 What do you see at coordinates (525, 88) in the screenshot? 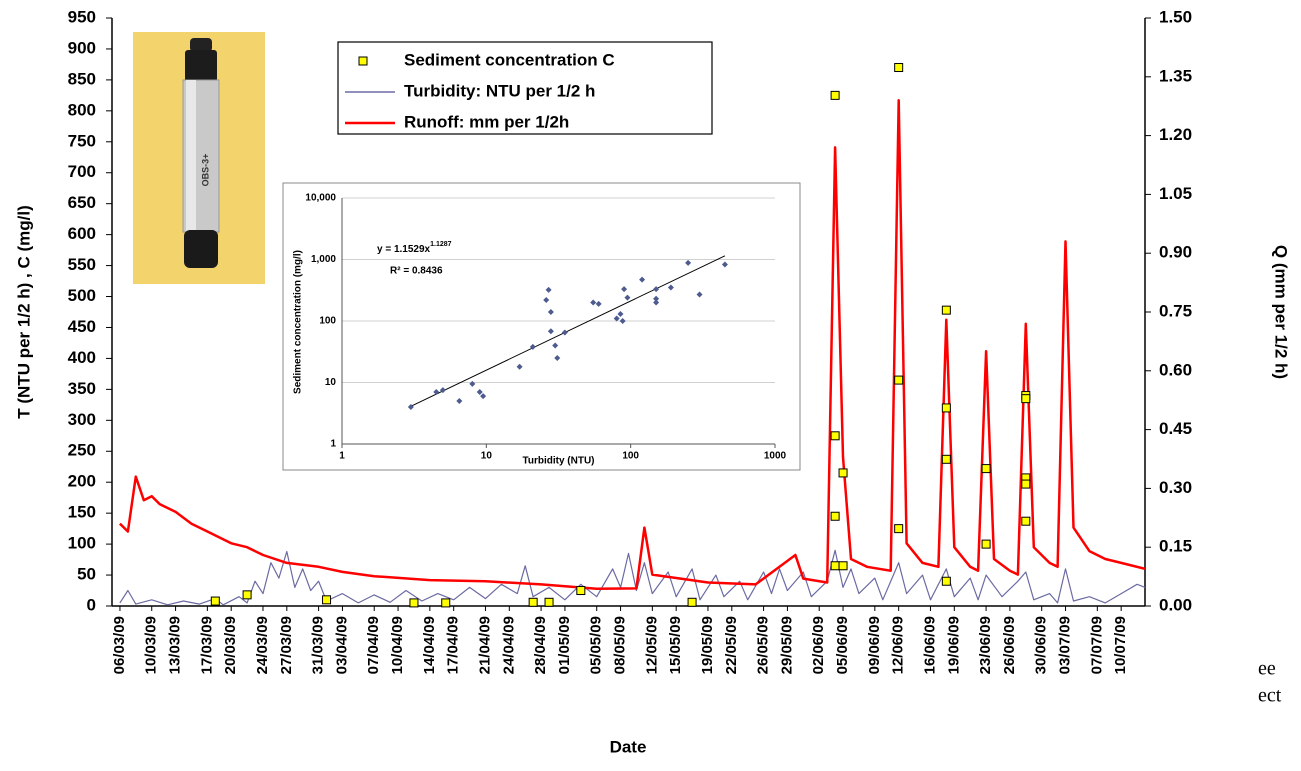
I see `legend-frame` at bounding box center [525, 88].